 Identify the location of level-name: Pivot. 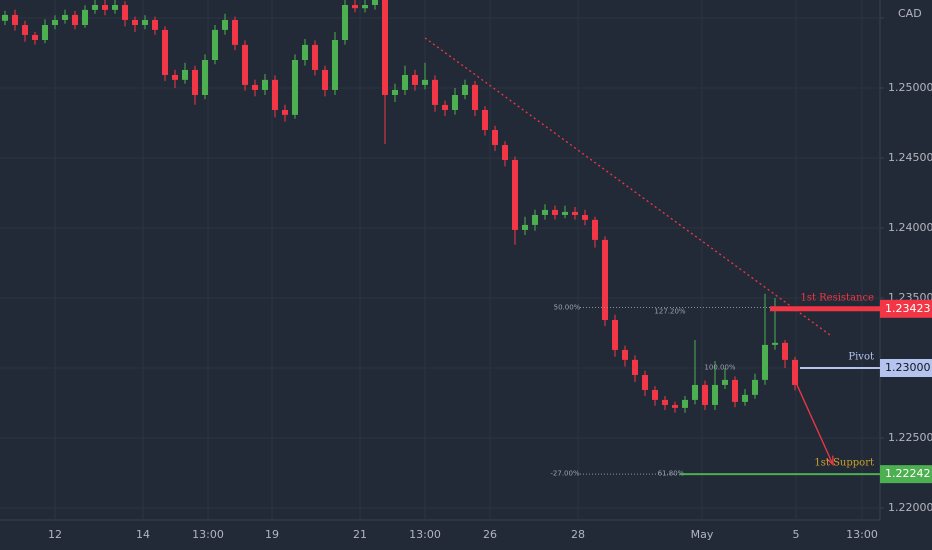
(861, 357).